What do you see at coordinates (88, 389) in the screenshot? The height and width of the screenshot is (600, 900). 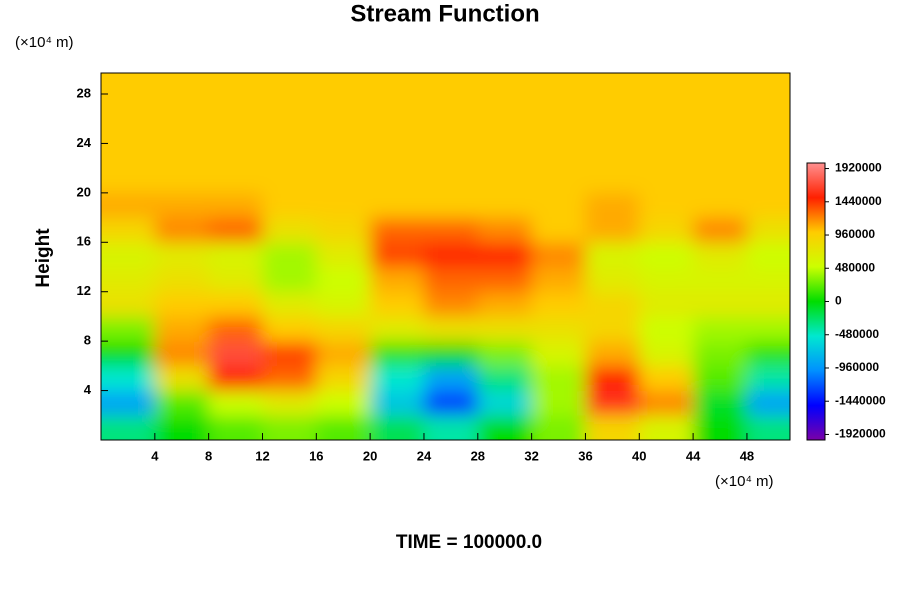 I see `y-tick-label: 4` at bounding box center [88, 389].